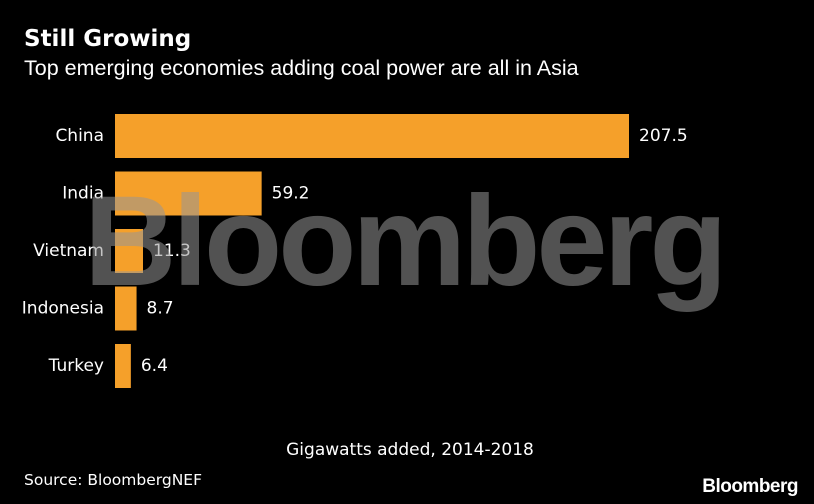 The height and width of the screenshot is (504, 814). Describe the element at coordinates (68, 251) in the screenshot. I see `category-label-vietnam: Vietnam` at that location.